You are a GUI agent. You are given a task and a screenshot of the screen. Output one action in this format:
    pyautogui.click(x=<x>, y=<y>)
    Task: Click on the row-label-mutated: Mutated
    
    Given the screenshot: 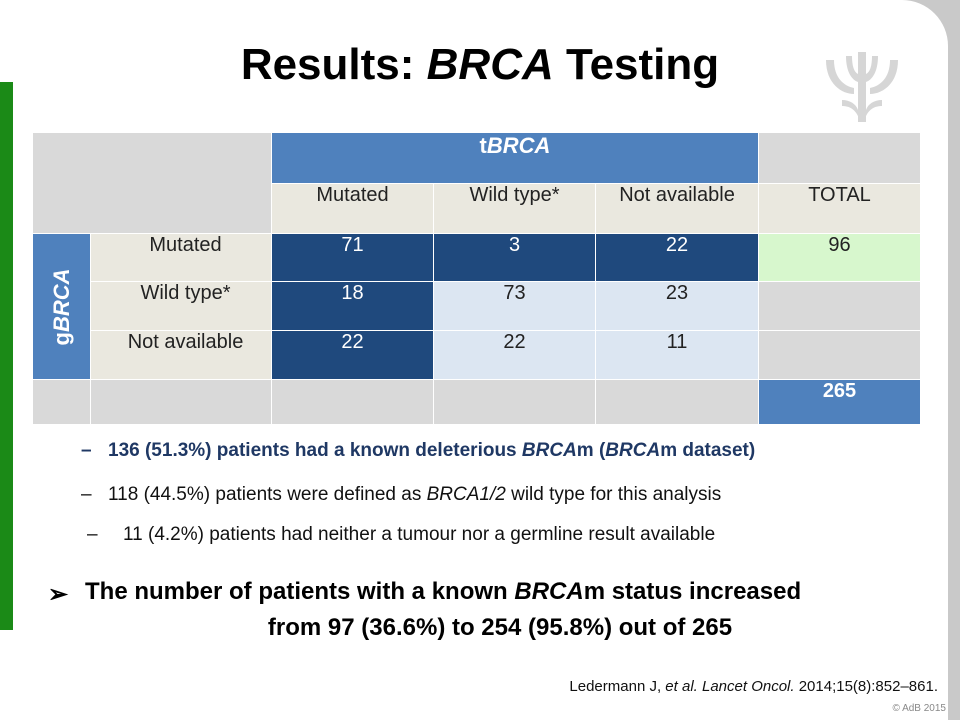 What is the action you would take?
    pyautogui.click(x=181, y=257)
    